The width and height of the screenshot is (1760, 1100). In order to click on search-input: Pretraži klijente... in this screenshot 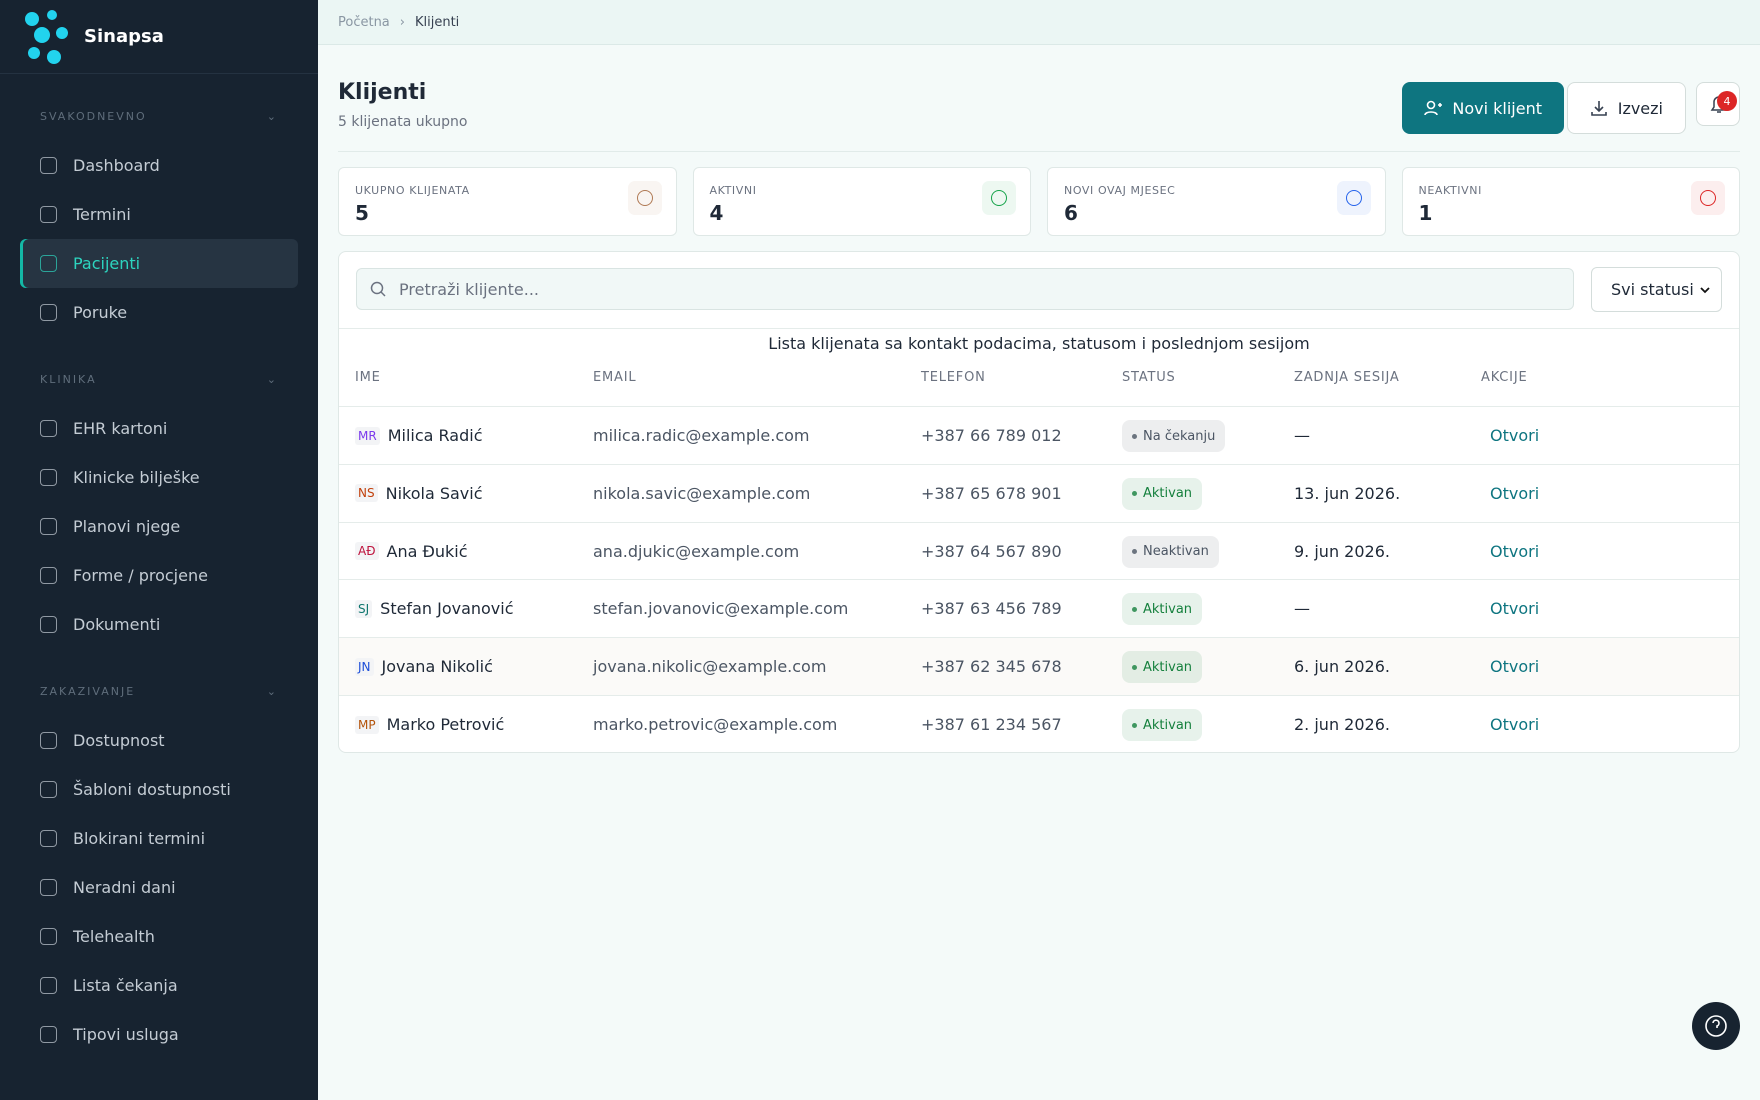, I will do `click(965, 289)`.